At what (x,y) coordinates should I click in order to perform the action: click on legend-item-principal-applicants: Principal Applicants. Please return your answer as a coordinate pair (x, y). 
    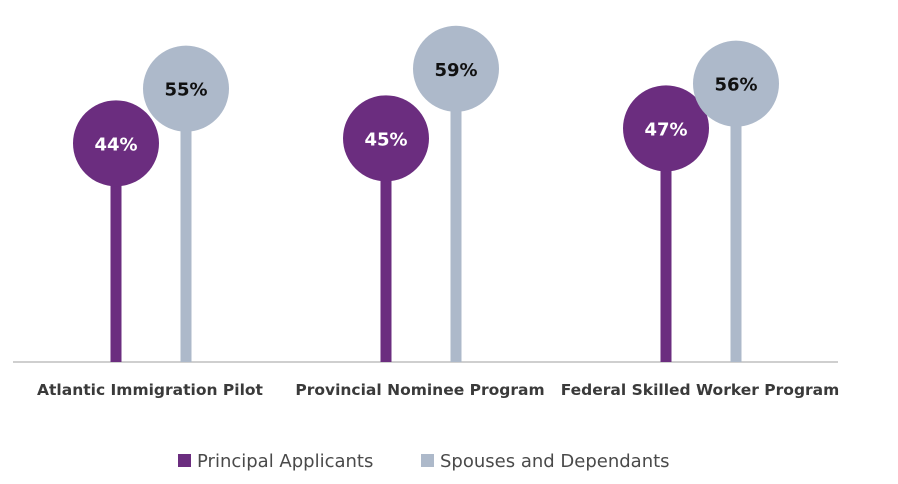
    Looking at the image, I should click on (275, 461).